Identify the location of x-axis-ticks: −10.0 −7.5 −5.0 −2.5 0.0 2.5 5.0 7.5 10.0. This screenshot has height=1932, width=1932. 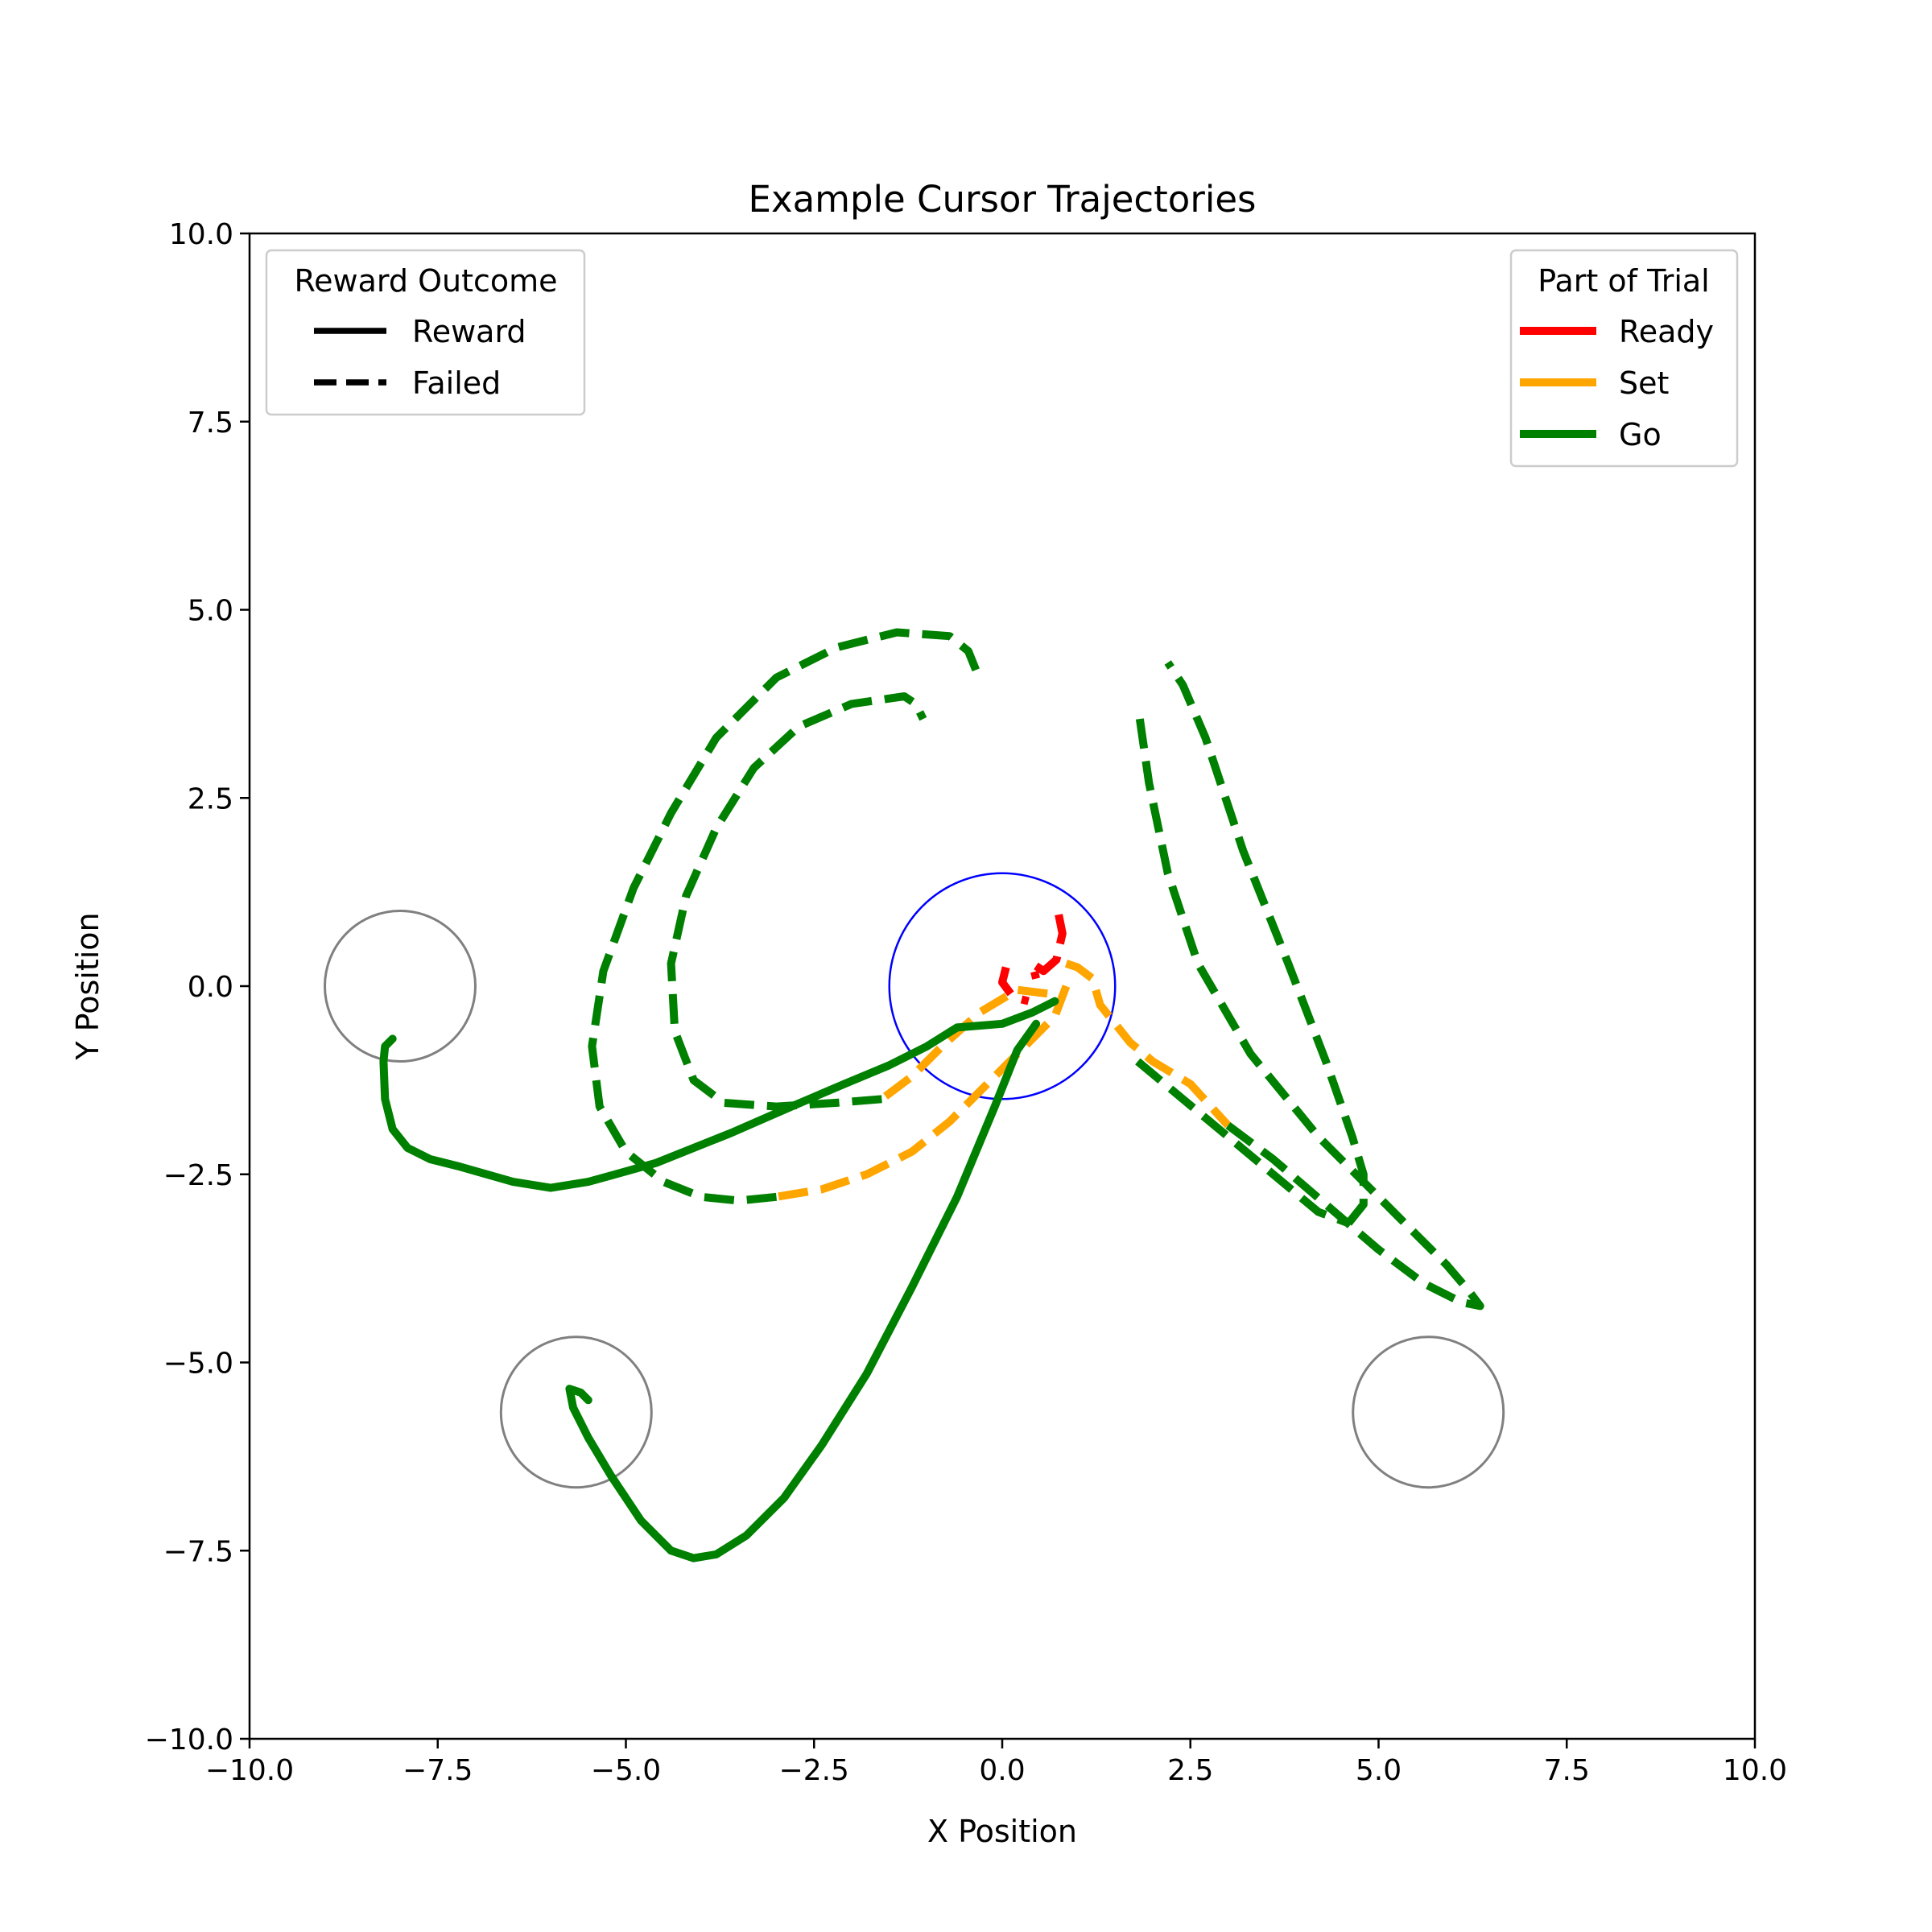
(996, 1763).